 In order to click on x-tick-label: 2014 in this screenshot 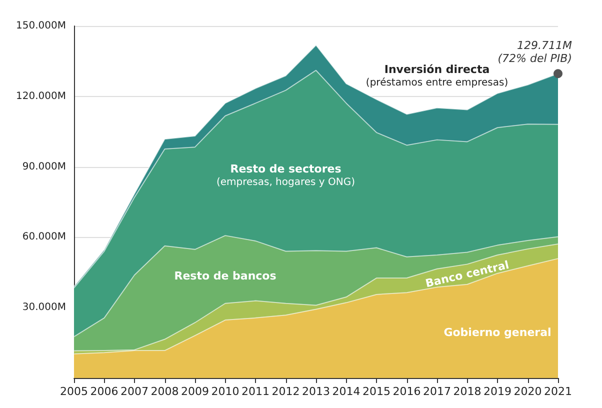, I will do `click(346, 391)`.